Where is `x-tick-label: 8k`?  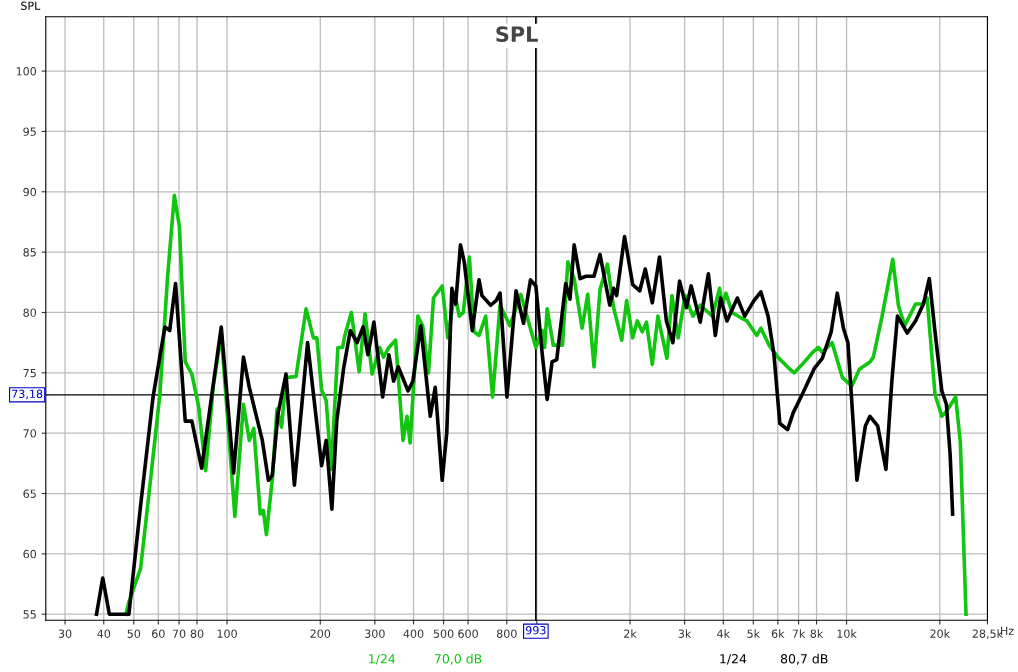 x-tick-label: 8k is located at coordinates (817, 633).